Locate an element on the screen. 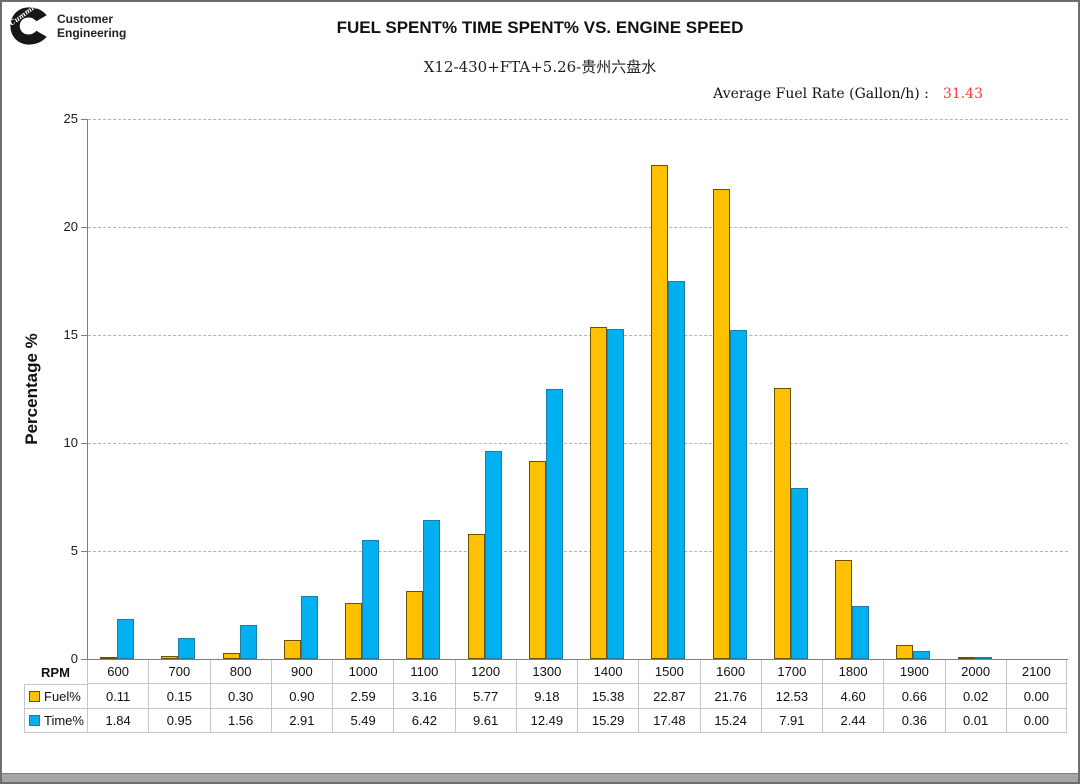 This screenshot has height=784, width=1080. x-tick-label-1600: 1600 is located at coordinates (730, 672).